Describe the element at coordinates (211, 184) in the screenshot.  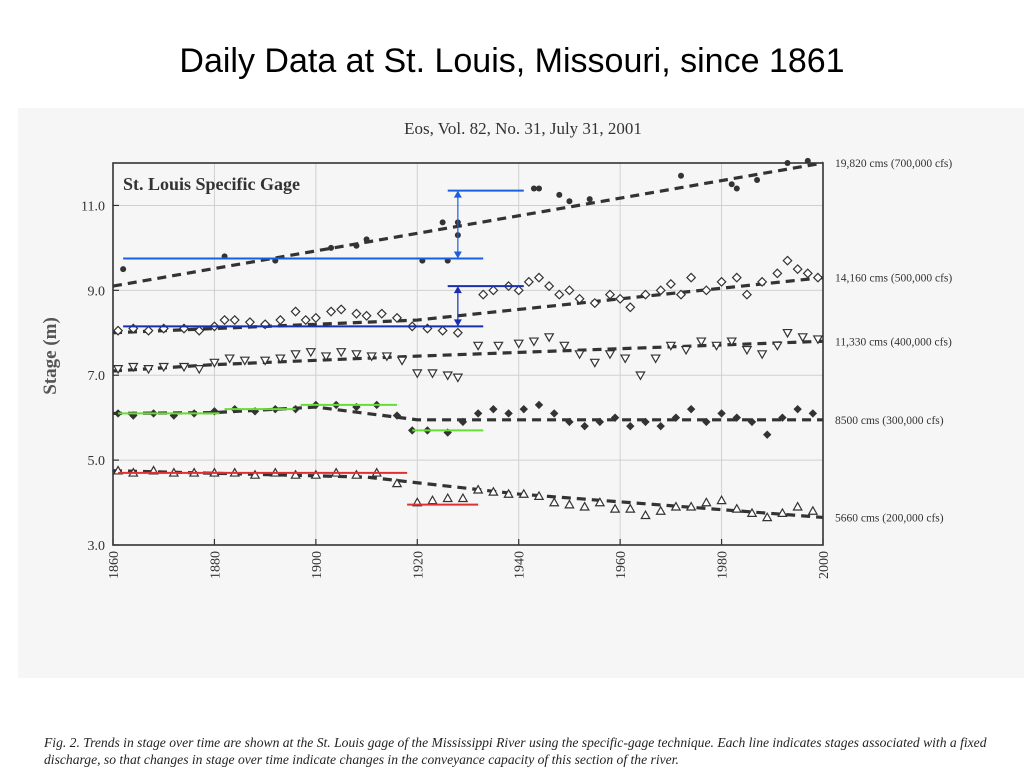
I see `chart-title: St. Louis Specific Gage` at that location.